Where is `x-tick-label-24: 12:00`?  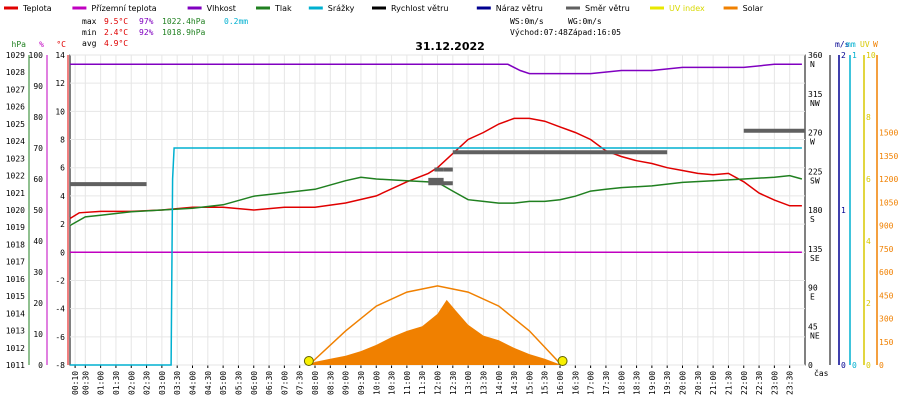 x-tick-label-24: 12:00 is located at coordinates (438, 383).